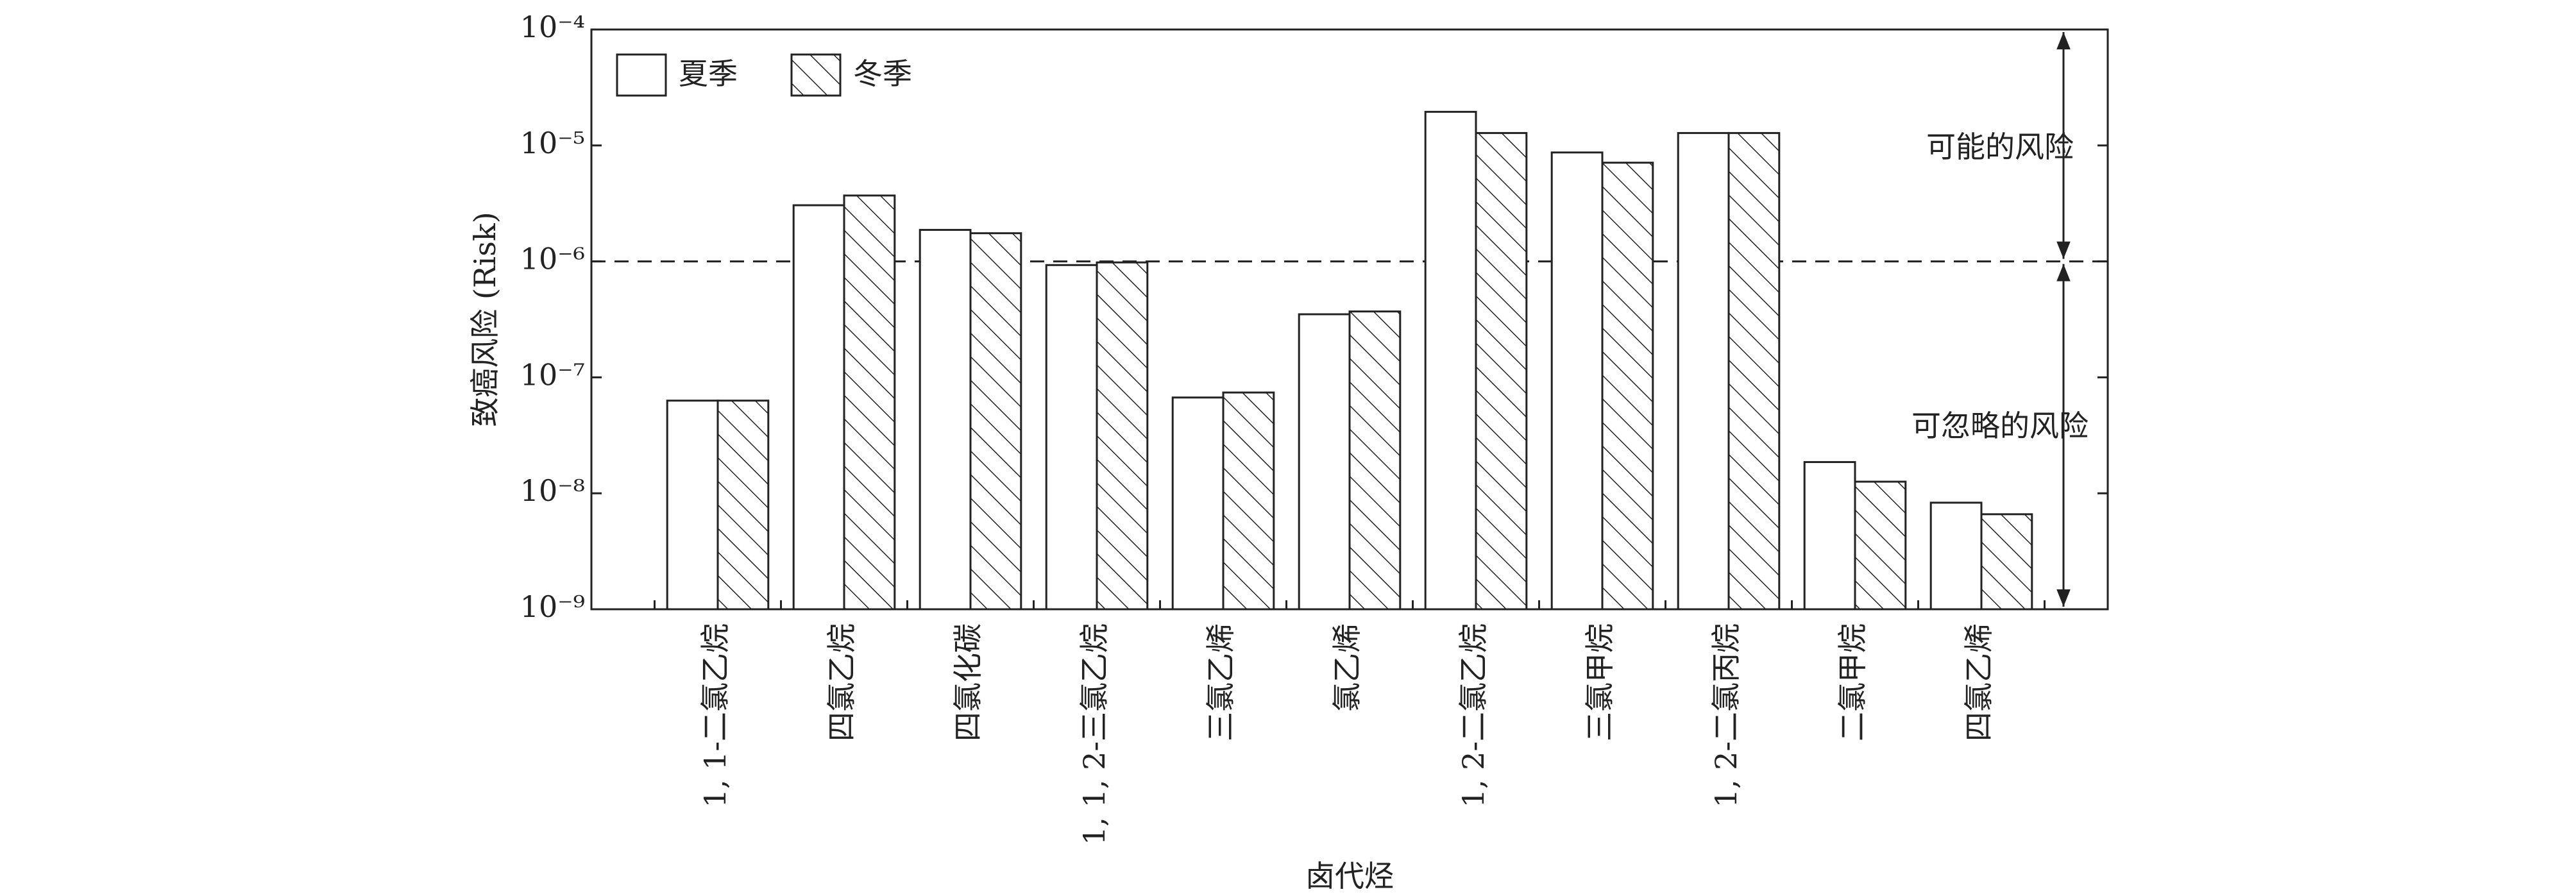 The image size is (2576, 894). What do you see at coordinates (552, 27) in the screenshot?
I see `y-tick-label: 10⁻⁴` at bounding box center [552, 27].